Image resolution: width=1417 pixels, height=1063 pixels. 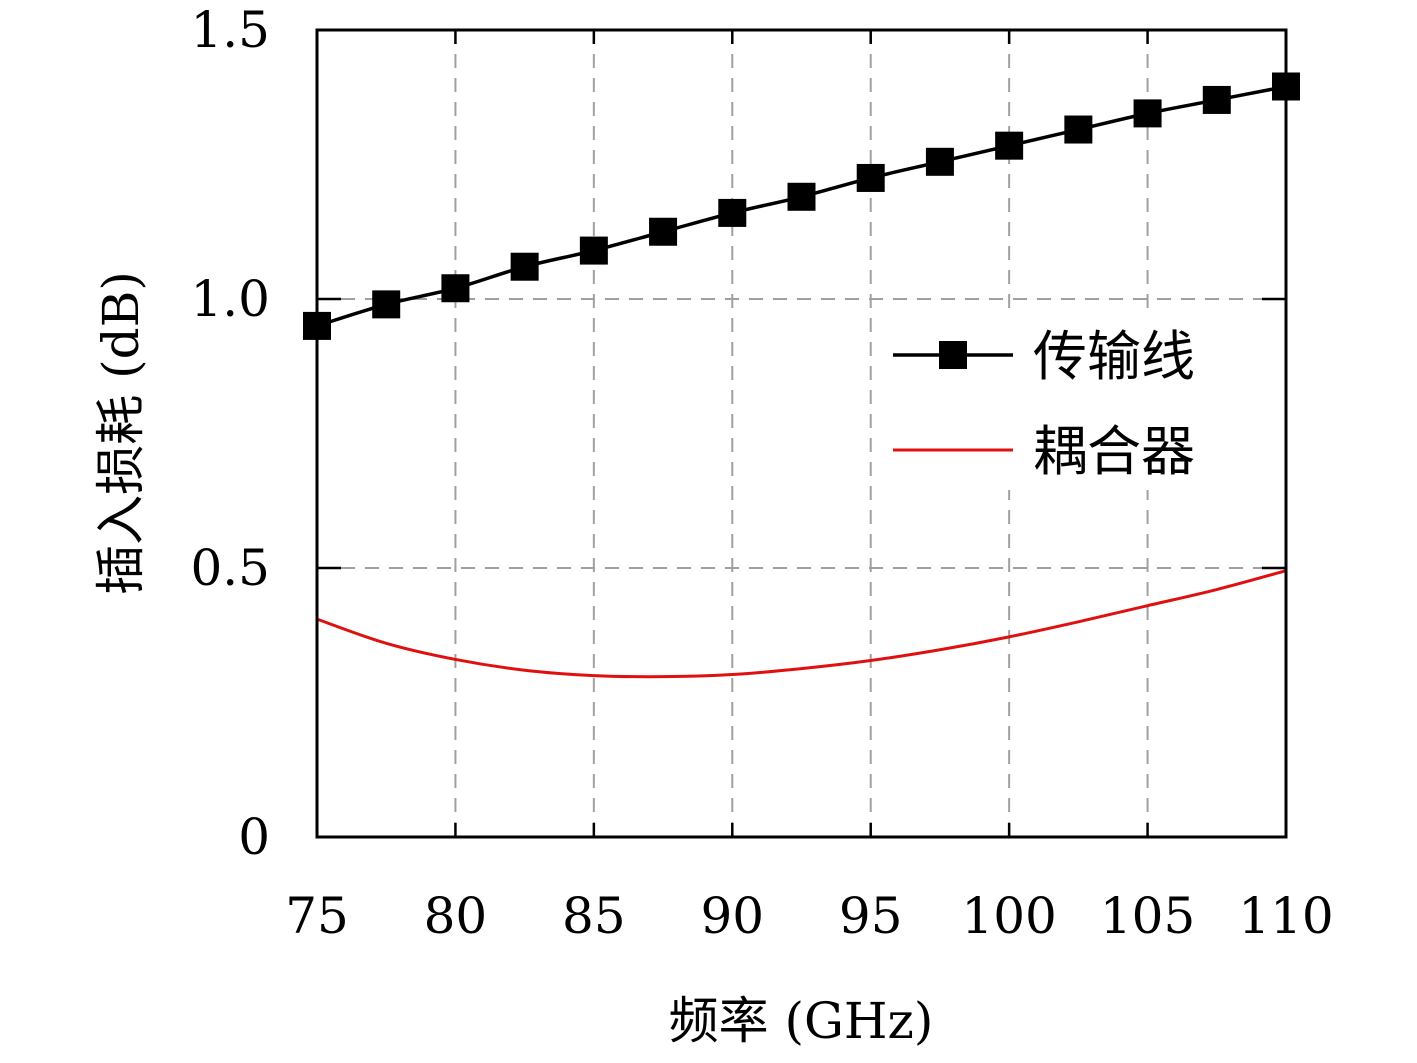 What do you see at coordinates (594, 916) in the screenshot?
I see `x-tick-label-85: 85` at bounding box center [594, 916].